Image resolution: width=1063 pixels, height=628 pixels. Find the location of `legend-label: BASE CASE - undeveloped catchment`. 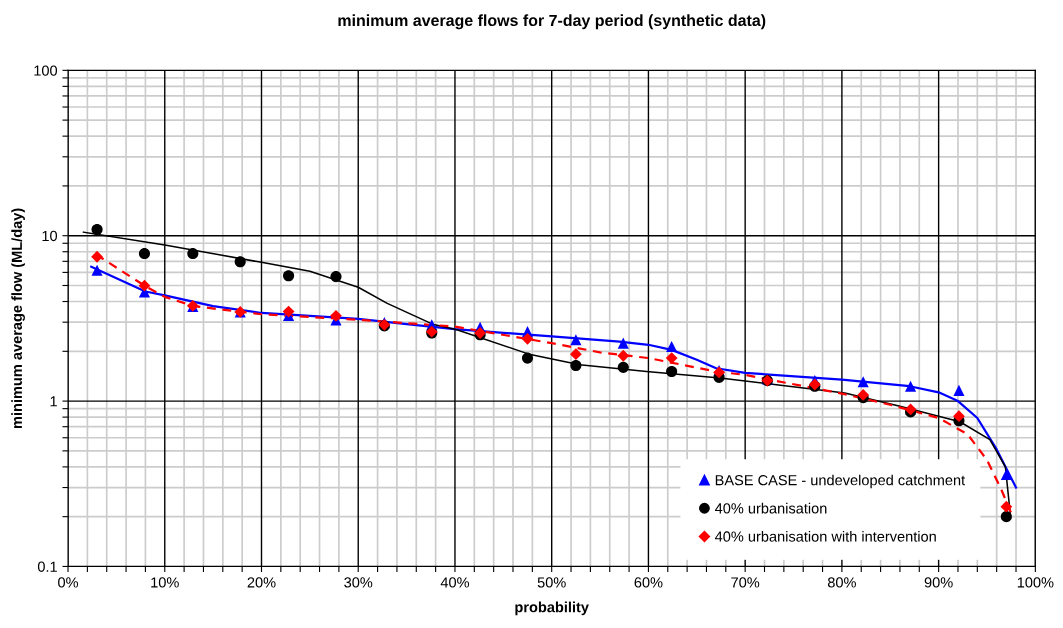

legend-label: BASE CASE - undeveloped catchment is located at coordinates (840, 481).